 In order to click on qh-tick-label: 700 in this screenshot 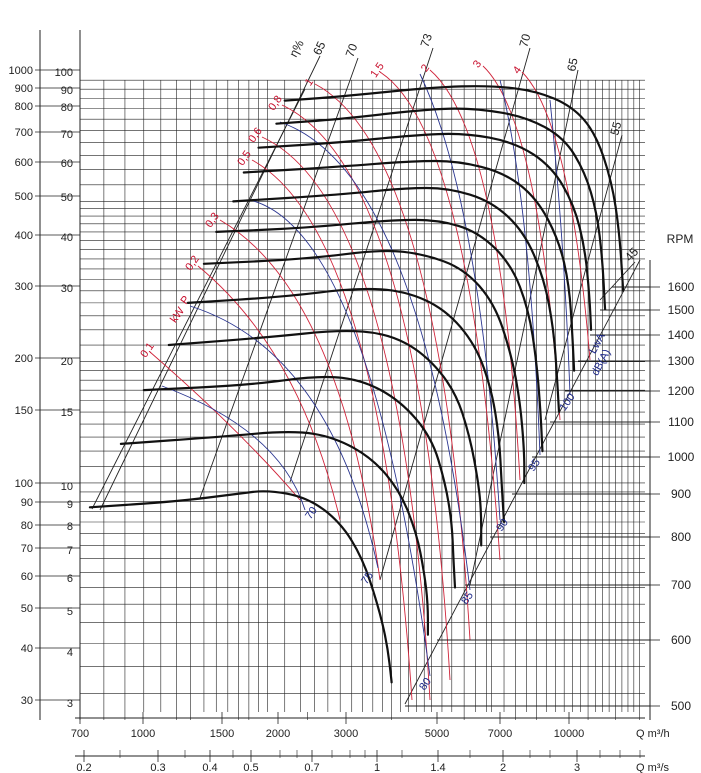, I will do `click(80, 734)`.